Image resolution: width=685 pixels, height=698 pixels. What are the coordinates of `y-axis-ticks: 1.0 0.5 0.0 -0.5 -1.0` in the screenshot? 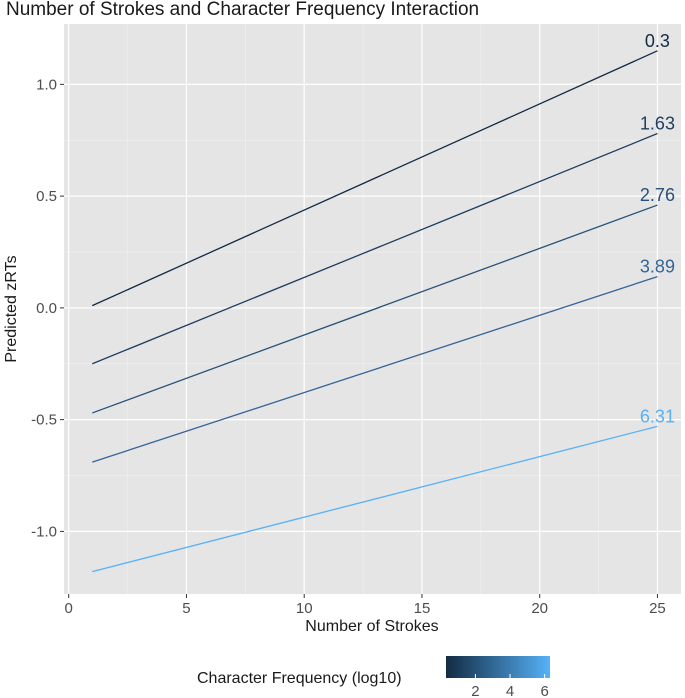 It's located at (47, 308).